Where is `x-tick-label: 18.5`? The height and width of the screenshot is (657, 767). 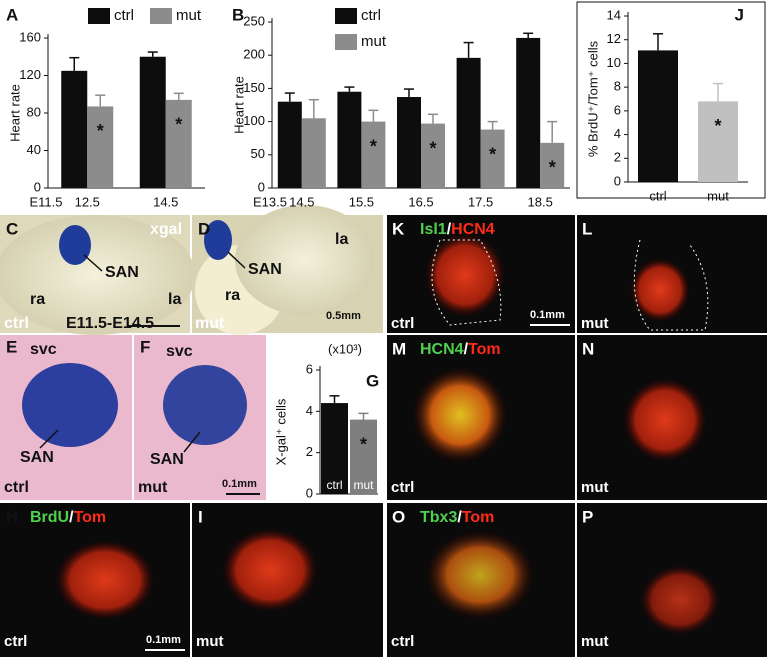
x-tick-label: 18.5 is located at coordinates (540, 201).